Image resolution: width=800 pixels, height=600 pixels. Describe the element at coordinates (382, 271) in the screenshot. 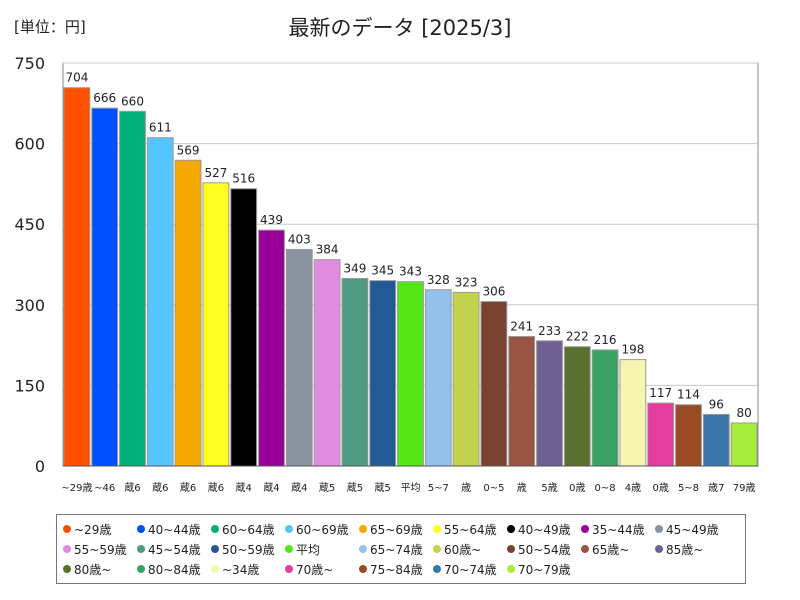

I see `data-label: 345` at that location.